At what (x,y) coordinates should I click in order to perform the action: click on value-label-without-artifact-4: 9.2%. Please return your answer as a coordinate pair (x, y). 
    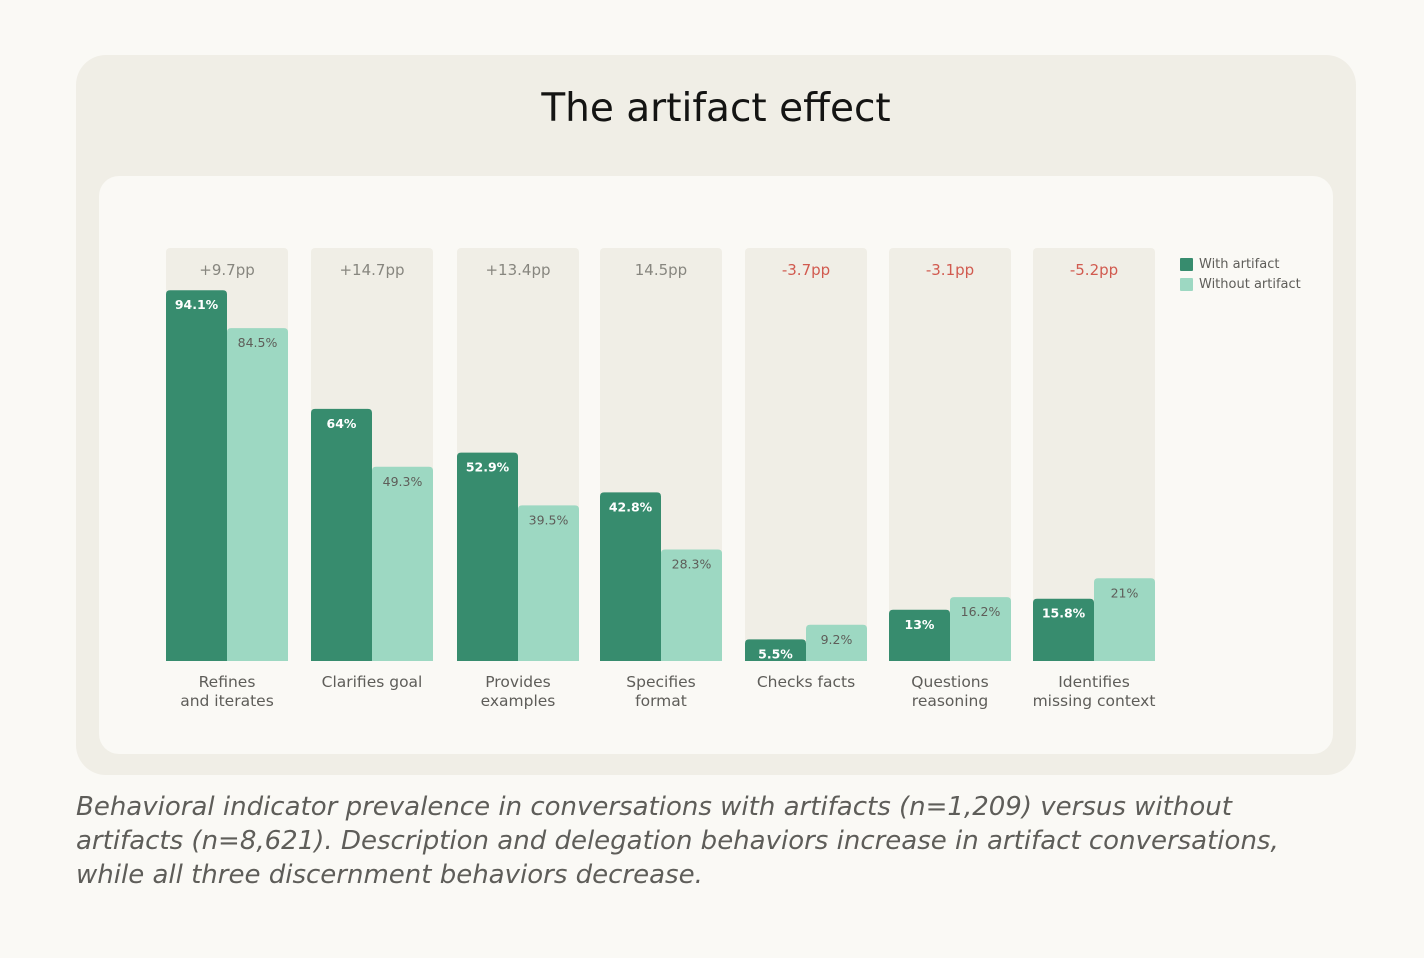
    Looking at the image, I should click on (837, 639).